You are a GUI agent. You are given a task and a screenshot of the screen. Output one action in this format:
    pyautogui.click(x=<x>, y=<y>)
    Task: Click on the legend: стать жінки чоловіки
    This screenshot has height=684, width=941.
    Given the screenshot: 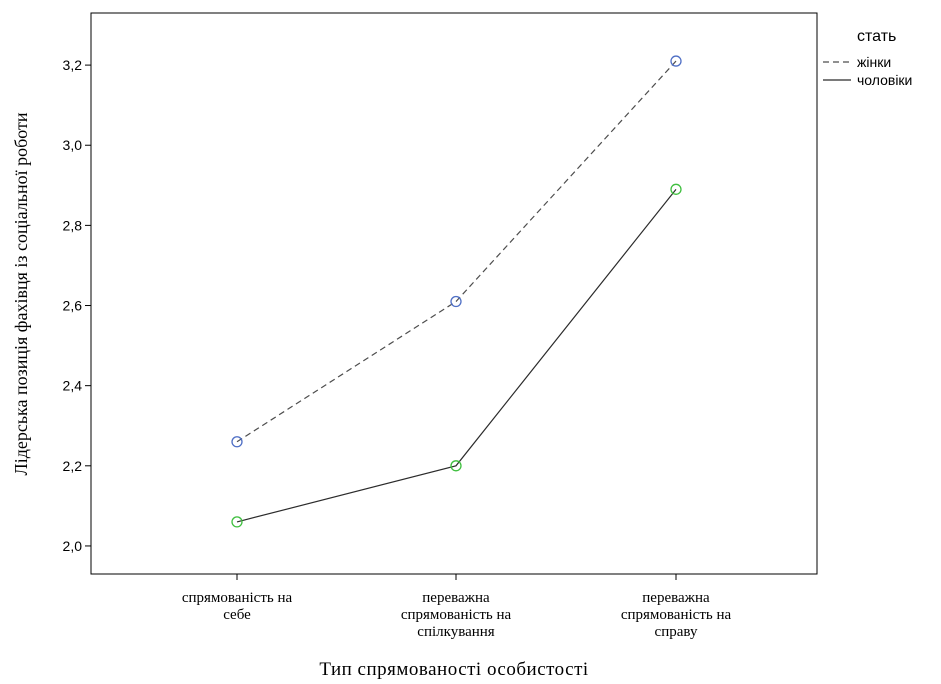 What is the action you would take?
    pyautogui.click(x=867, y=58)
    